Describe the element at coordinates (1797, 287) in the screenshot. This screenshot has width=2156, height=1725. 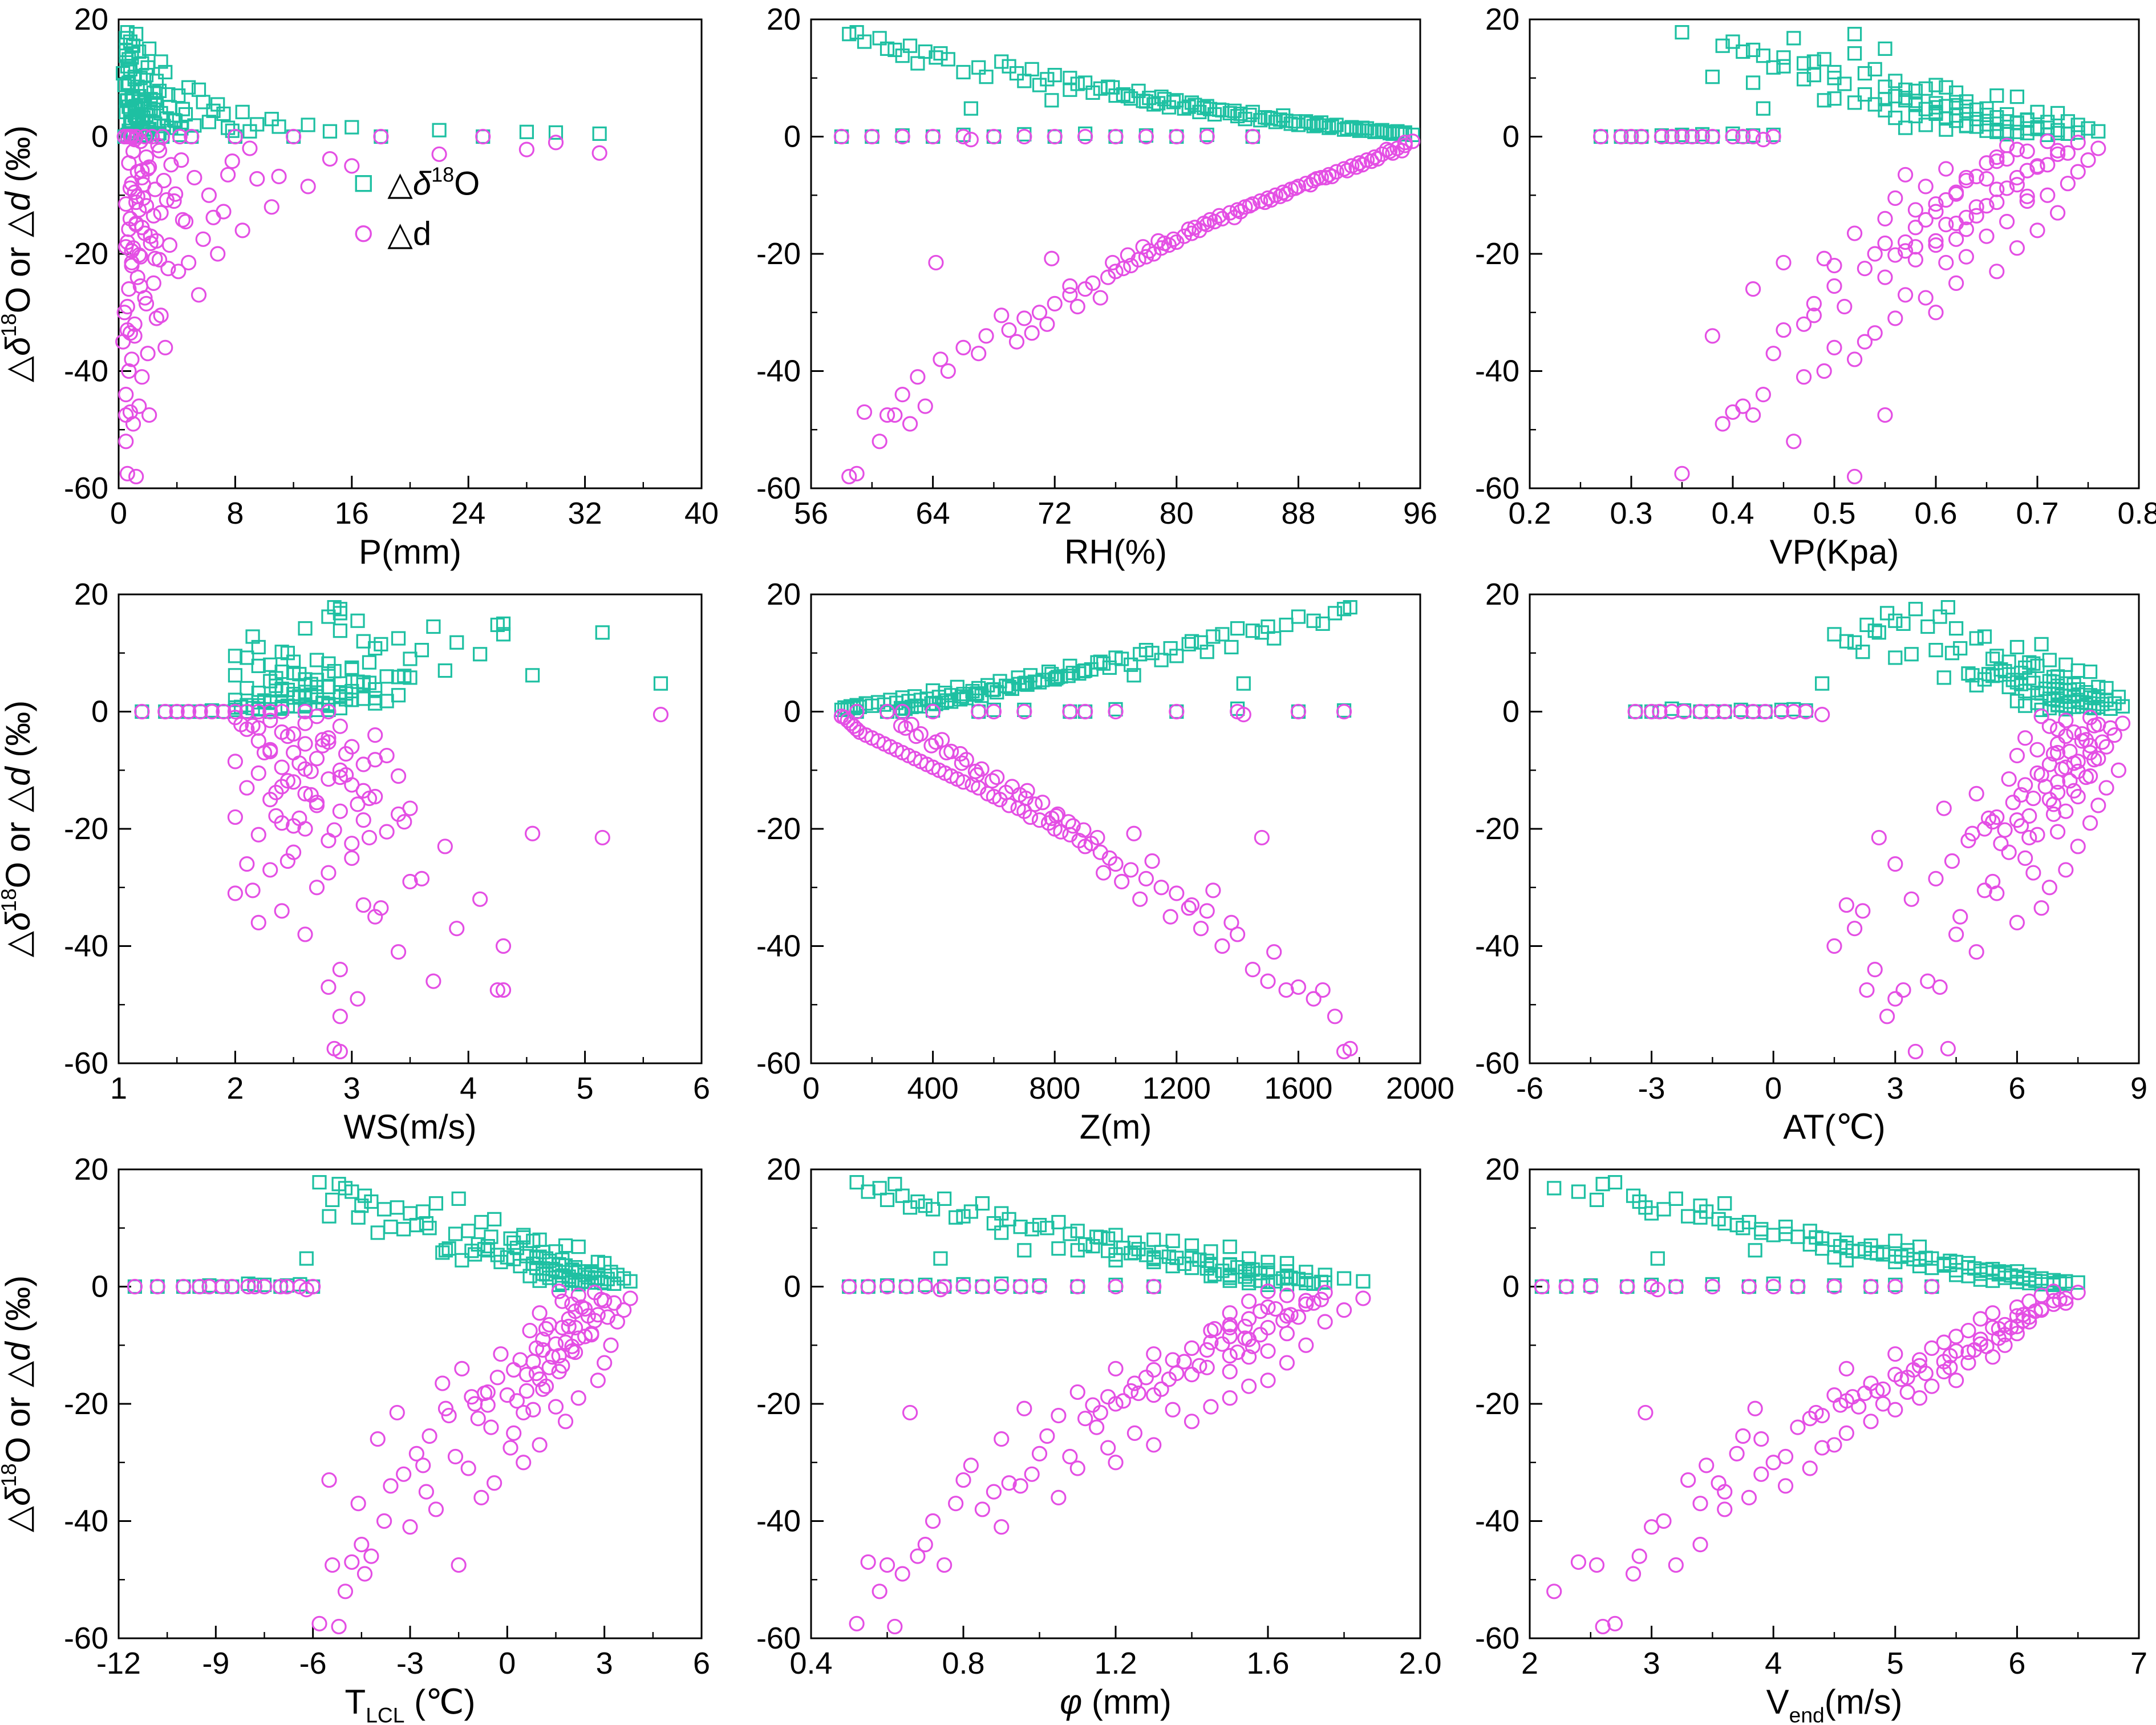
I see `scatter-panel-vp: 0.2 0.3 0.4 0.5 0.6 0.7 0.8 20 0 -20 -40 -60 VP(Kpa)` at that location.